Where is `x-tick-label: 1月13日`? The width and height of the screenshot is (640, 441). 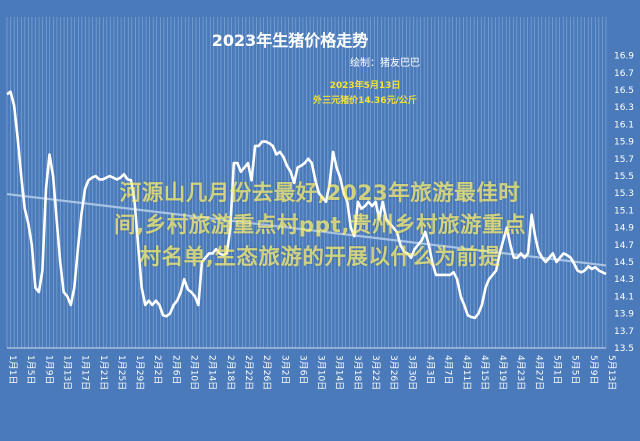 x-tick-label: 1月13日 is located at coordinates (66, 372).